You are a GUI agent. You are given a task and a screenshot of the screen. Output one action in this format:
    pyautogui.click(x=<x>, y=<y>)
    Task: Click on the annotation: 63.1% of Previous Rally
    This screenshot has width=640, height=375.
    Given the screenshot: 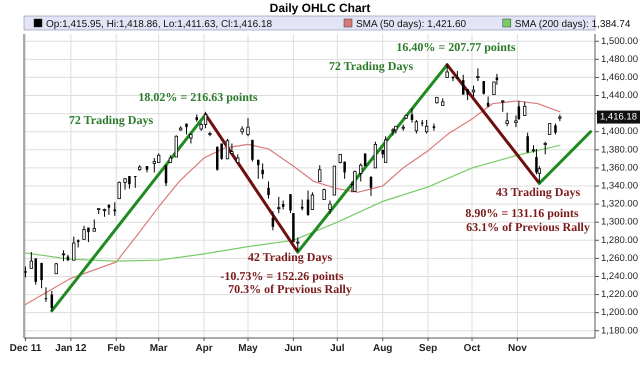 What is the action you would take?
    pyautogui.click(x=528, y=227)
    